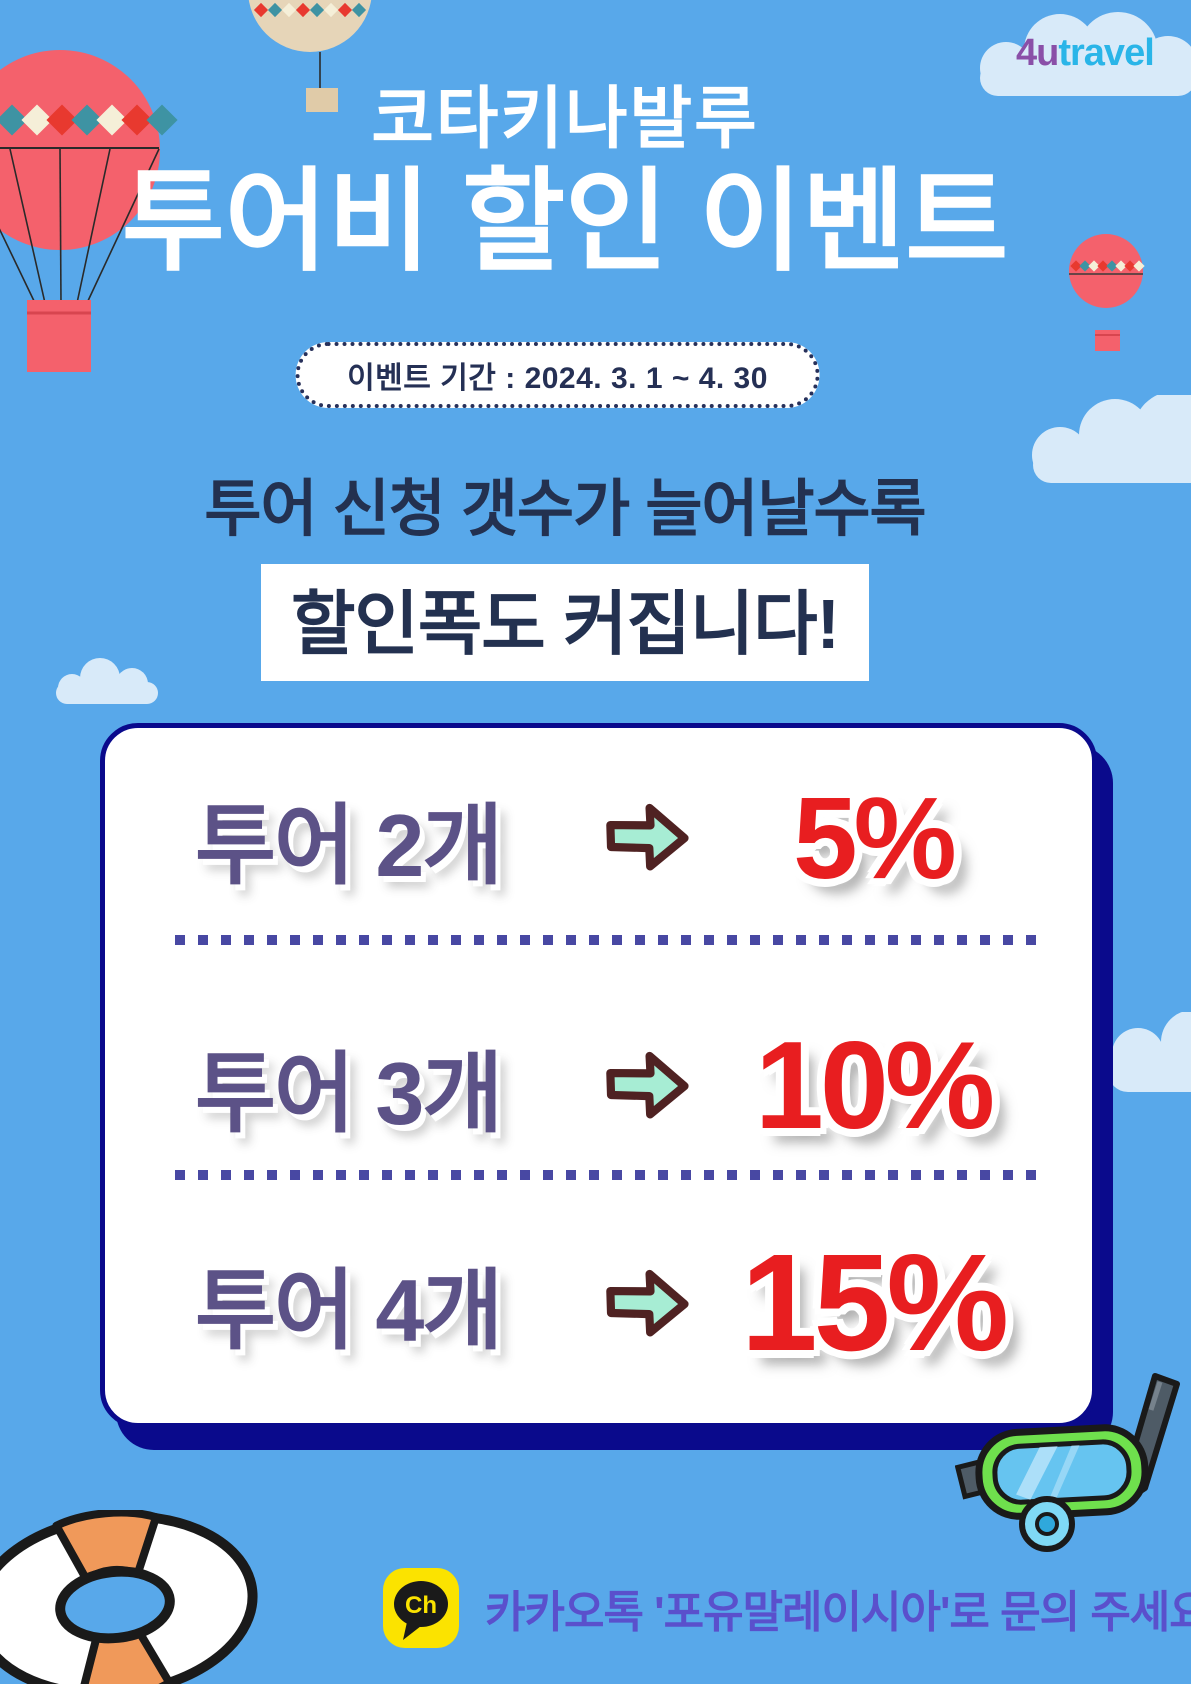 This screenshot has height=1684, width=1191. What do you see at coordinates (1107, 292) in the screenshot?
I see `small-red-balloon-icon` at bounding box center [1107, 292].